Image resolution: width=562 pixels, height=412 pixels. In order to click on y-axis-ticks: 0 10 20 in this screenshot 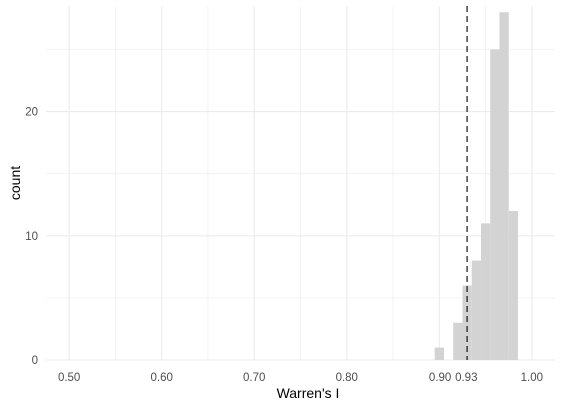, I will do `click(31, 237)`.